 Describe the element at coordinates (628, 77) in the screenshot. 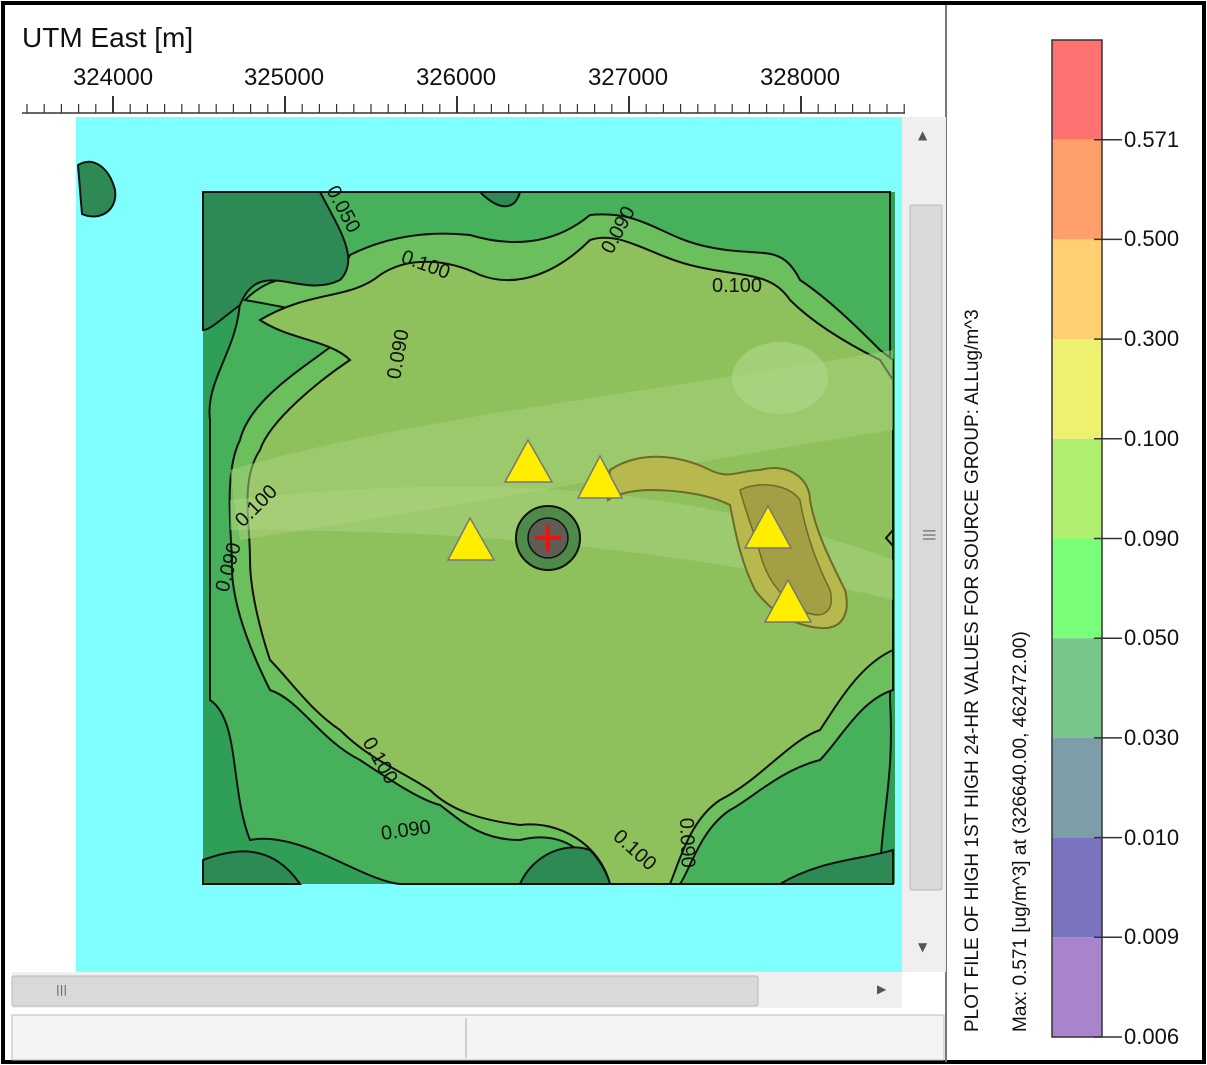

I see `x-tick-label: 327000` at that location.